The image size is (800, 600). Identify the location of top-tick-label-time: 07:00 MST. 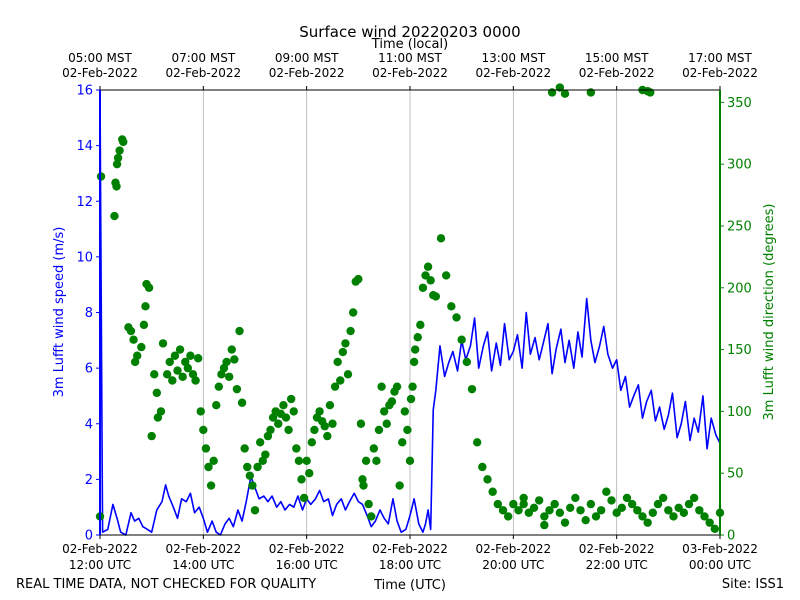
(203, 58).